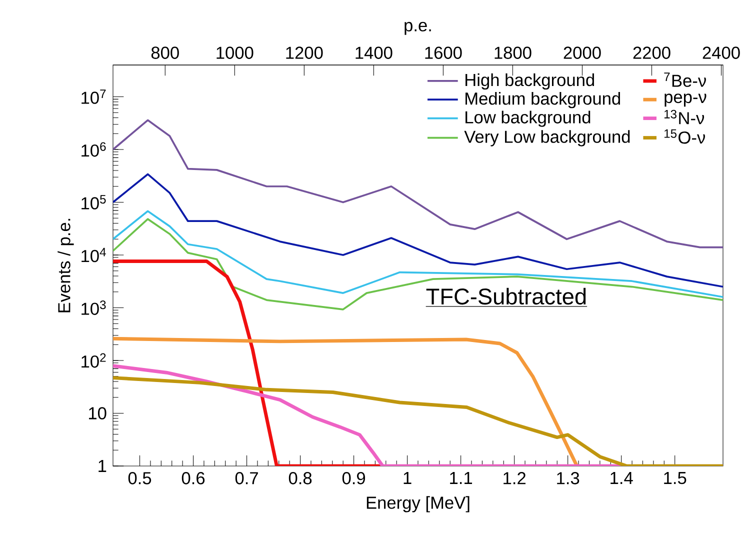  Describe the element at coordinates (547, 138) in the screenshot. I see `legend-label: Very Low background` at that location.